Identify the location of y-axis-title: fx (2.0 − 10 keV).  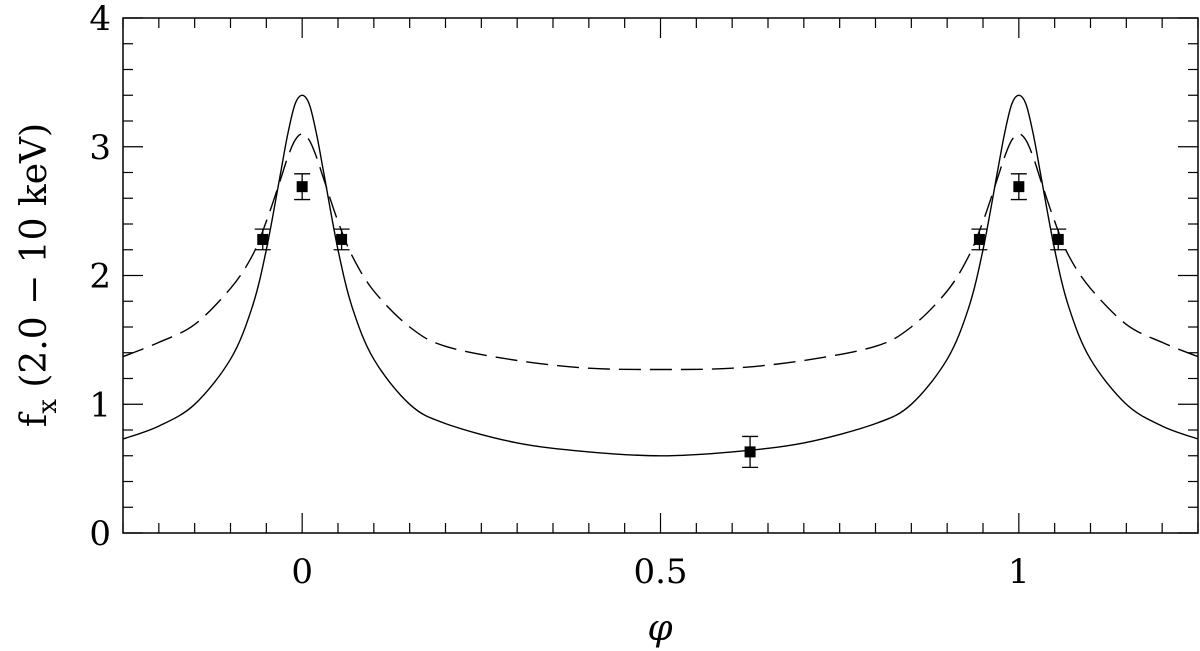
(38, 275).